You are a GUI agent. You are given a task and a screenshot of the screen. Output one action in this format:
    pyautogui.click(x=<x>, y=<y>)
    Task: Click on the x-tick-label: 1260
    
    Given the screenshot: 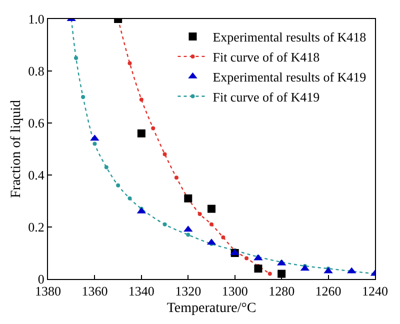 What is the action you would take?
    pyautogui.click(x=328, y=291)
    